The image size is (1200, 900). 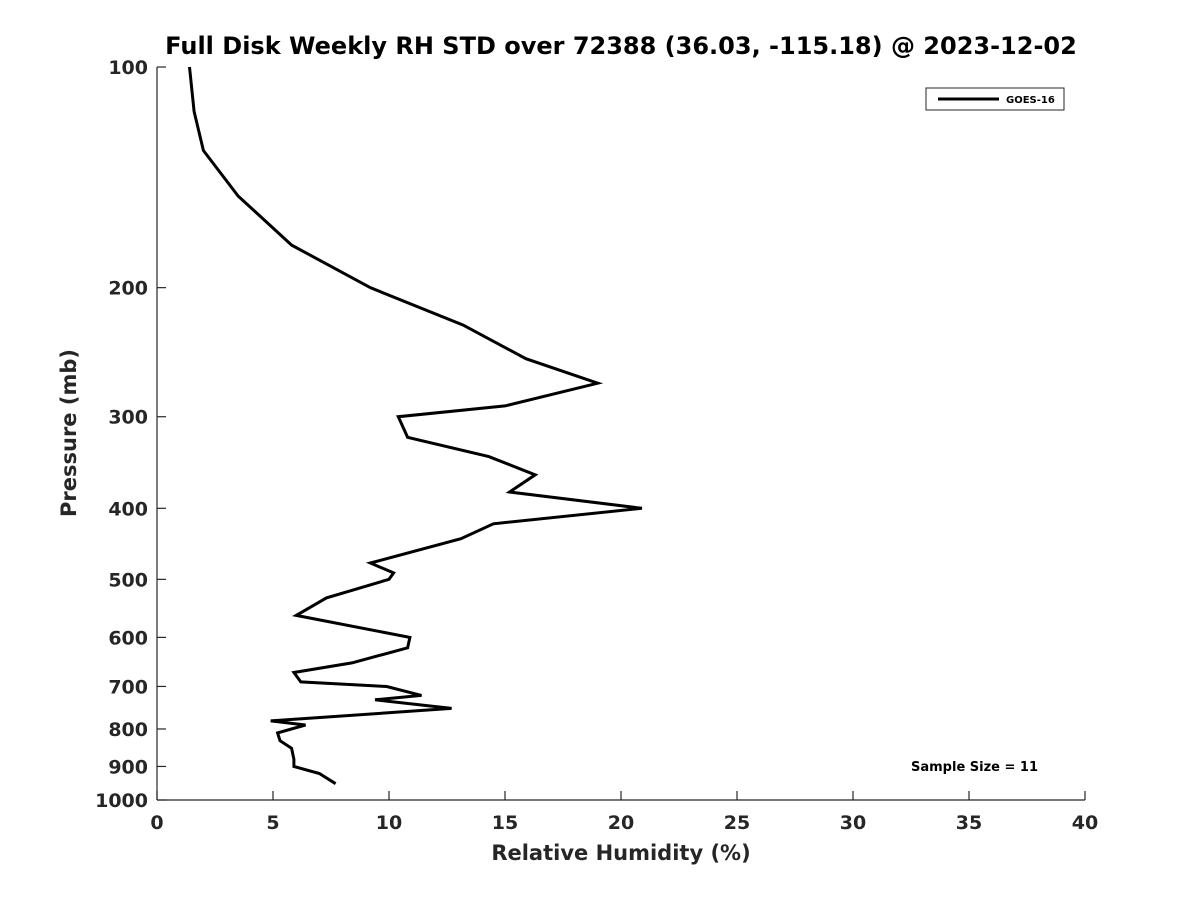 I want to click on y-tick-label: 500, so click(x=128, y=580).